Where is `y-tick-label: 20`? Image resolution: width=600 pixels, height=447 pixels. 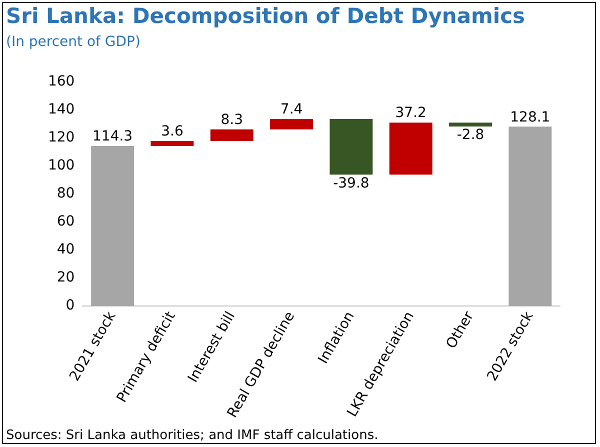
y-tick-label: 20 is located at coordinates (65, 278).